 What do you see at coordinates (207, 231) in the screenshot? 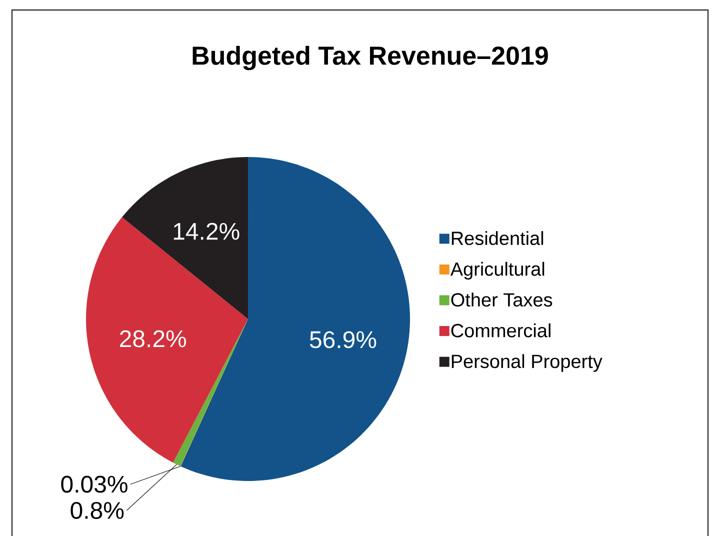
I see `data-label: 14.2%` at bounding box center [207, 231].